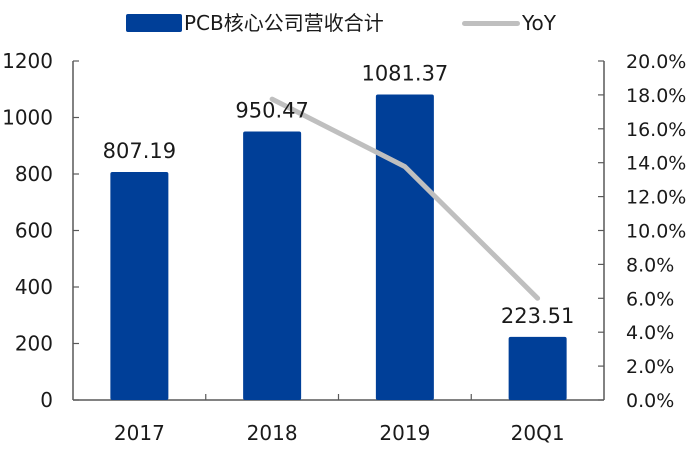  What do you see at coordinates (34, 174) in the screenshot?
I see `left-axis-tick-label: 800` at bounding box center [34, 174].